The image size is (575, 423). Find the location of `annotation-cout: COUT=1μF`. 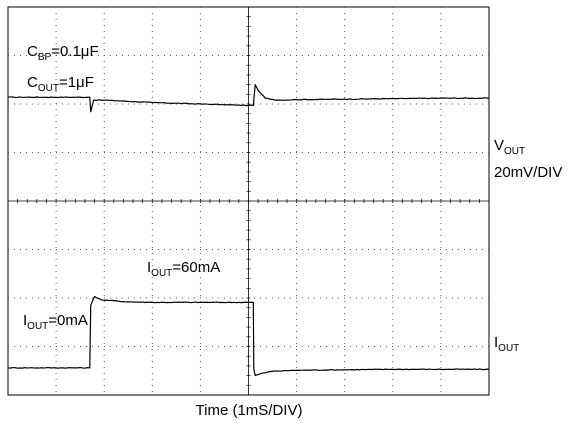

annotation-cout: COUT=1μF is located at coordinates (60, 84).